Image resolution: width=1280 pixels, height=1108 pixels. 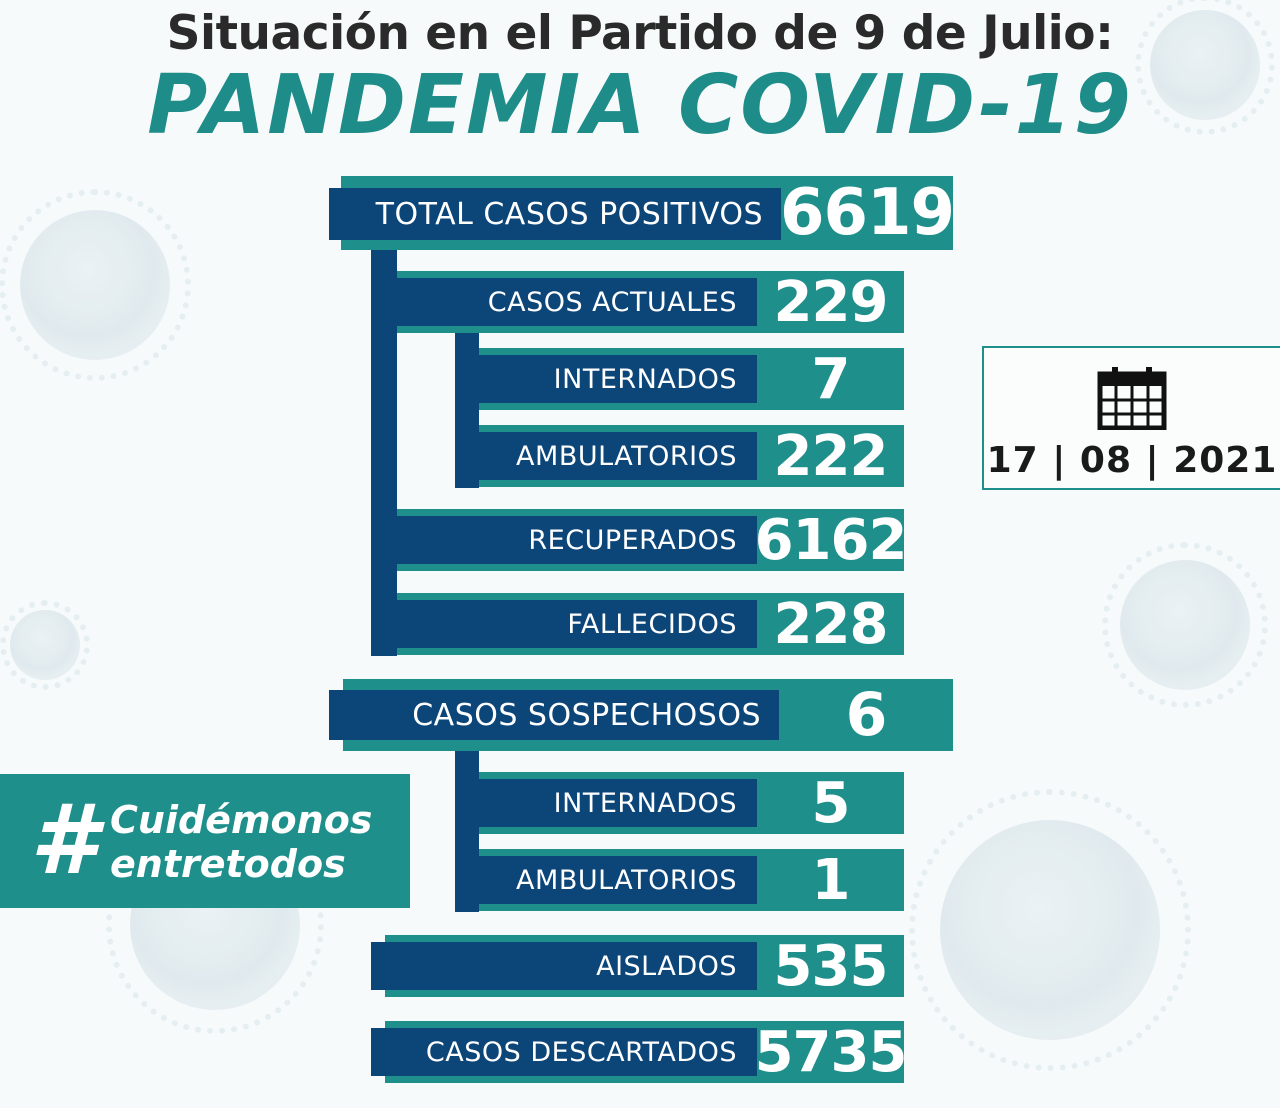 What do you see at coordinates (1132, 460) in the screenshot?
I see `date-text: 17 | 08 | 2021` at bounding box center [1132, 460].